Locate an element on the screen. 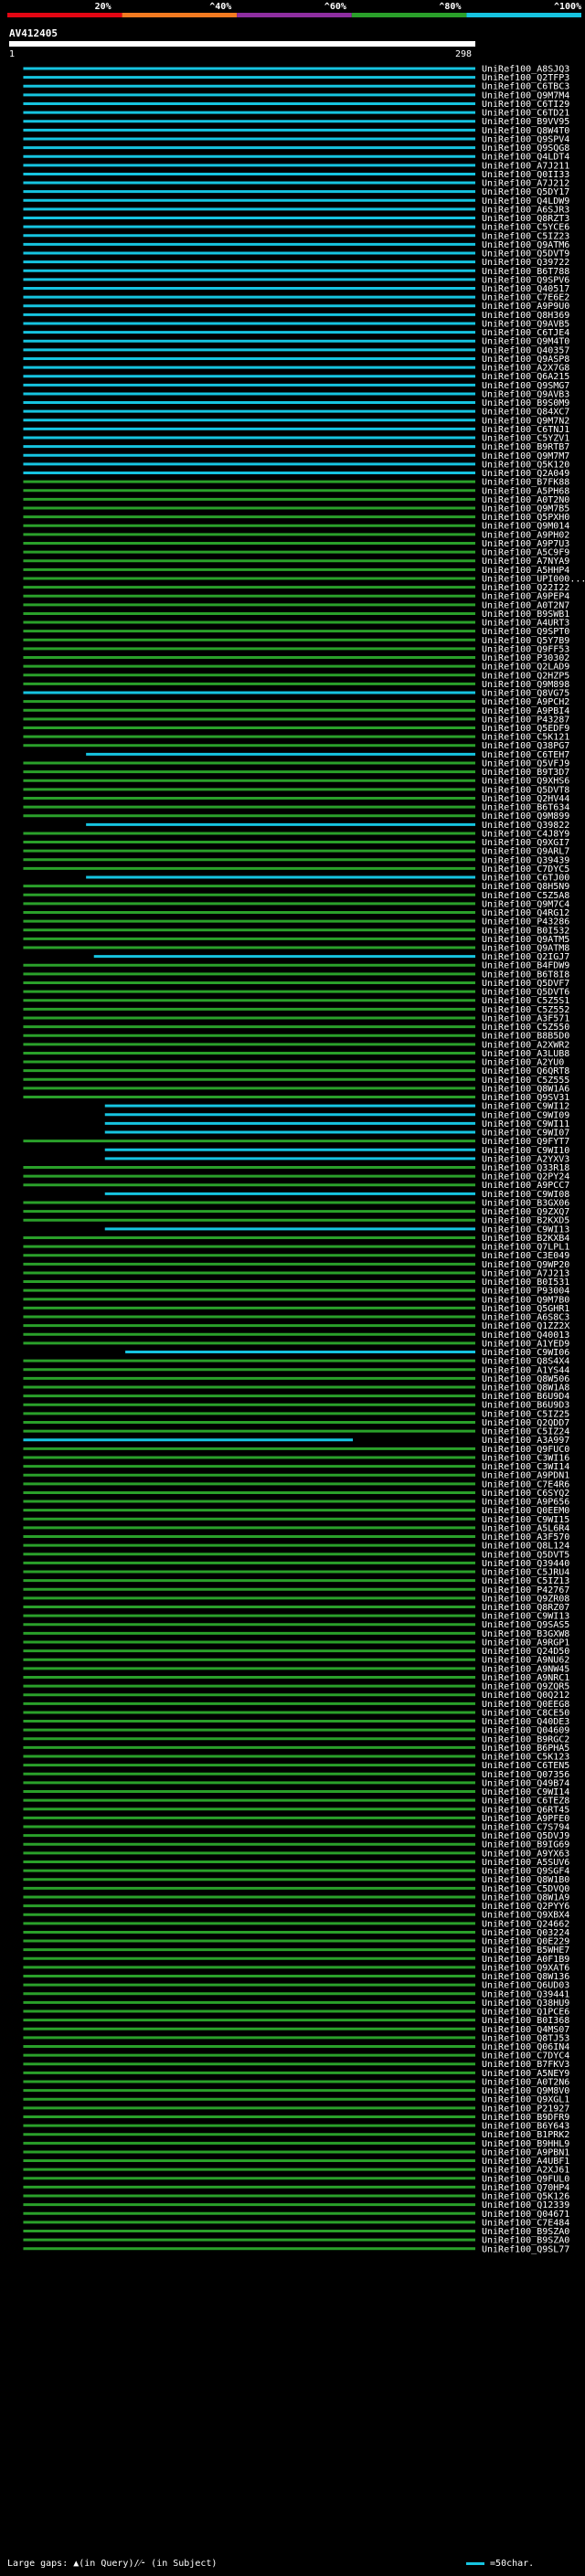  hit-label: UniRef100_Q39722 is located at coordinates (525, 263).